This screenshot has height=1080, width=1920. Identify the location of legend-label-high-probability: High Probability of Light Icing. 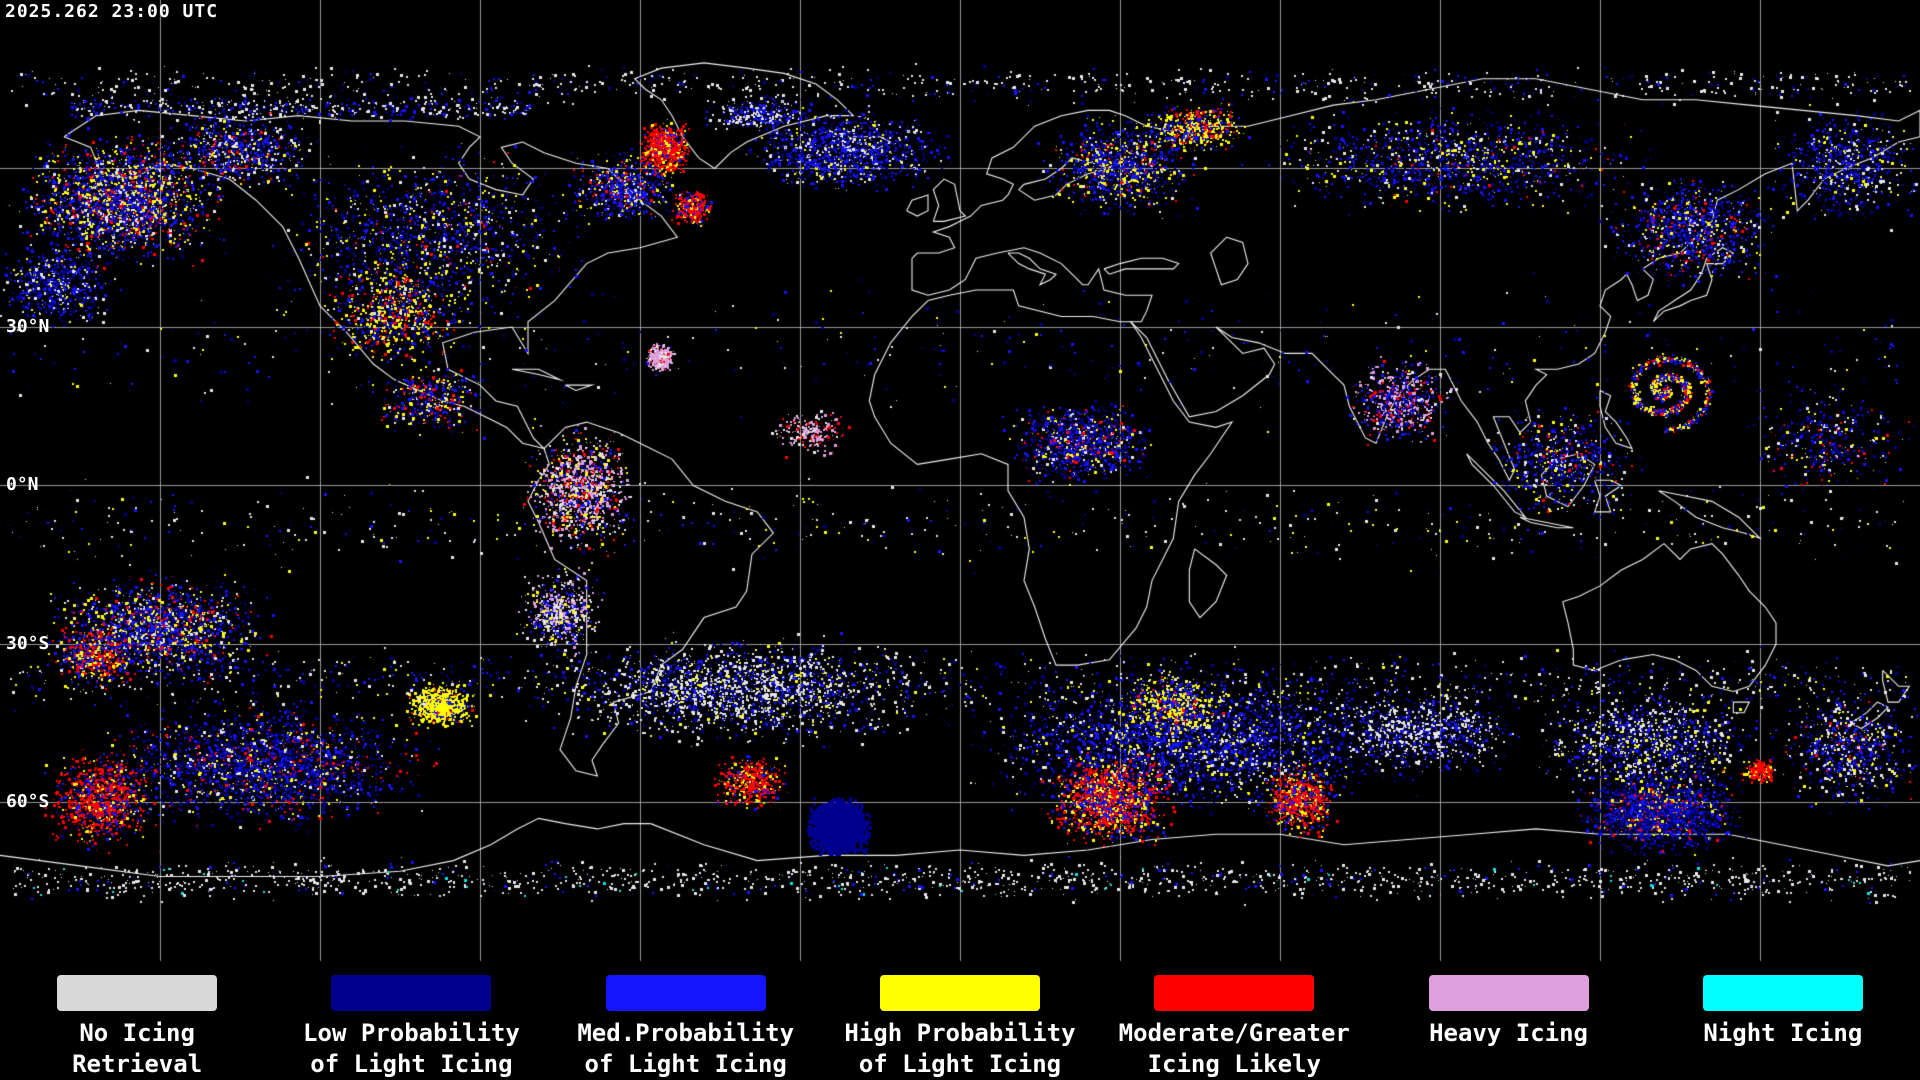
(960, 1048).